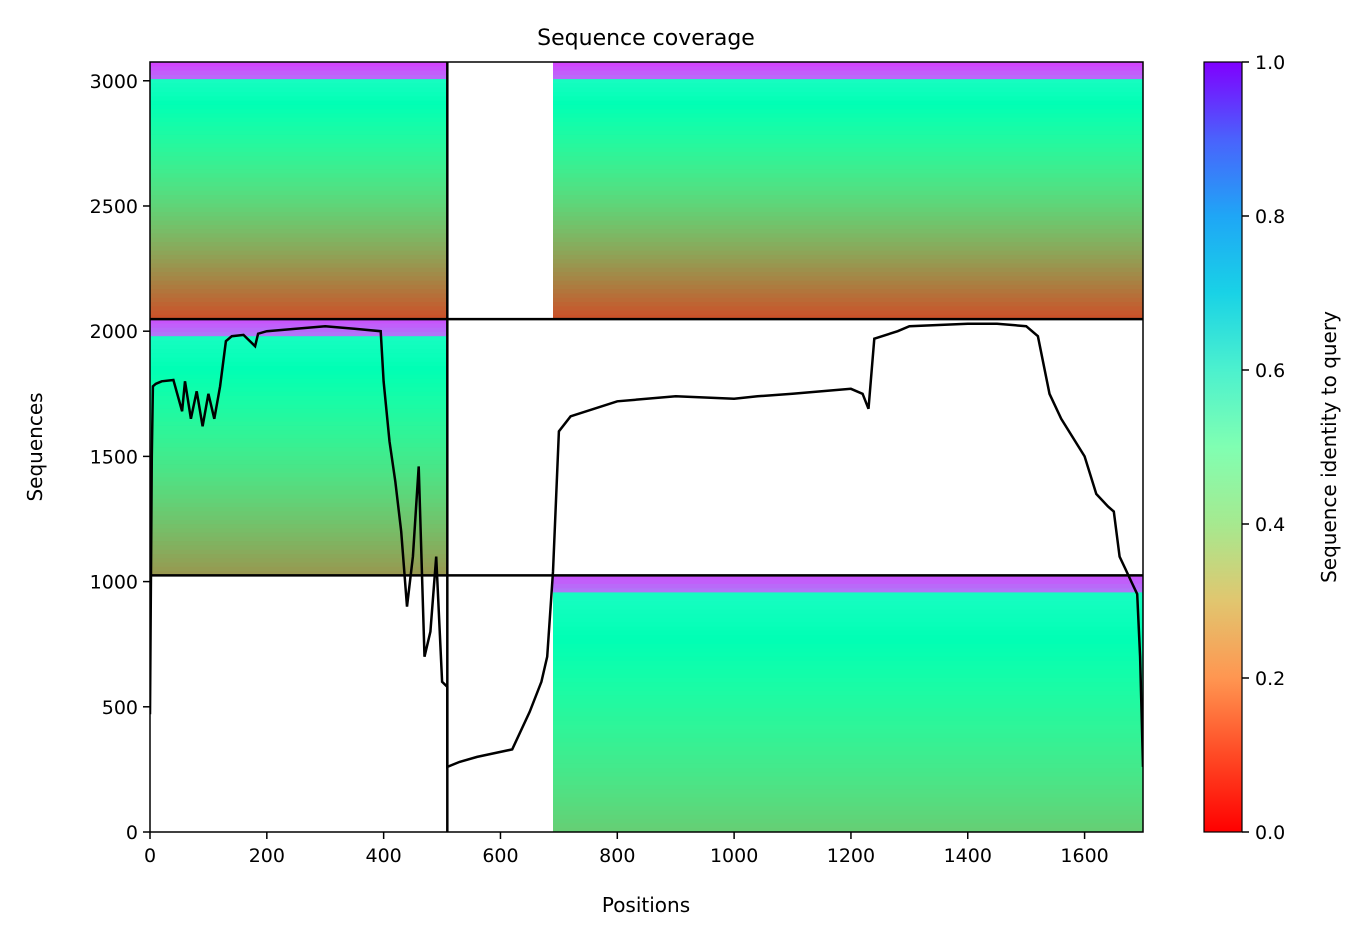 The height and width of the screenshot is (939, 1364). I want to click on y-axis: 0 500 1000 1500 2000 2500 3000, so click(120, 457).